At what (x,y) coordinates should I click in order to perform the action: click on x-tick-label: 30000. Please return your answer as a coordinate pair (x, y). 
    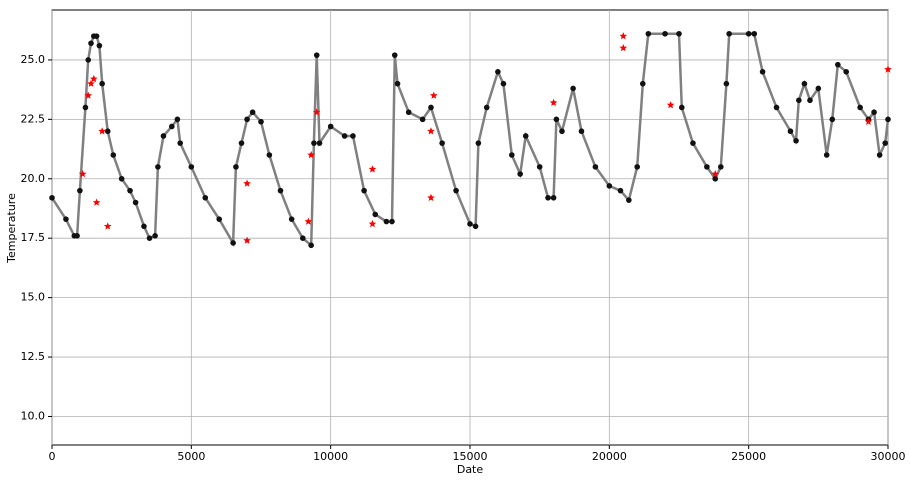
    Looking at the image, I should click on (888, 456).